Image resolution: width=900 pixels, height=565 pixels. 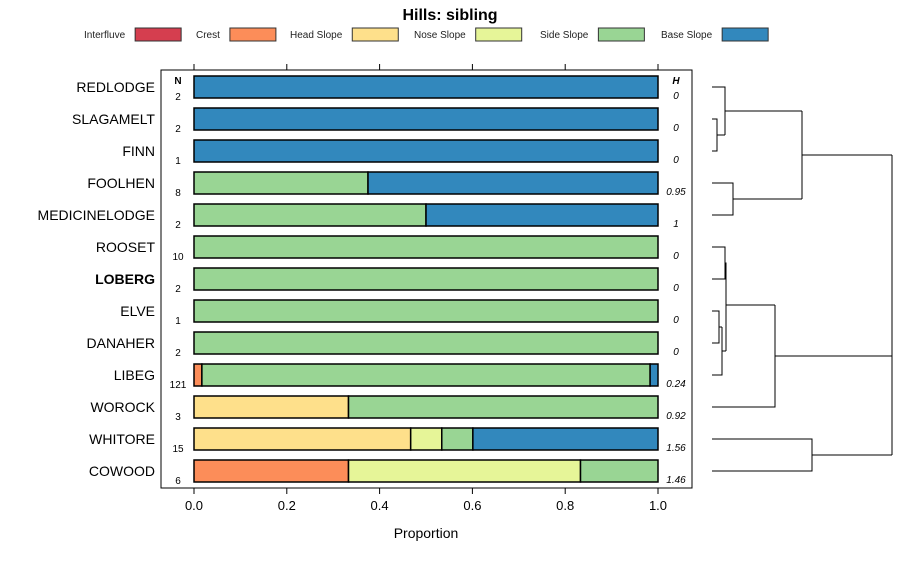 What do you see at coordinates (472, 505) in the screenshot?
I see `x-tick-label: 0.6` at bounding box center [472, 505].